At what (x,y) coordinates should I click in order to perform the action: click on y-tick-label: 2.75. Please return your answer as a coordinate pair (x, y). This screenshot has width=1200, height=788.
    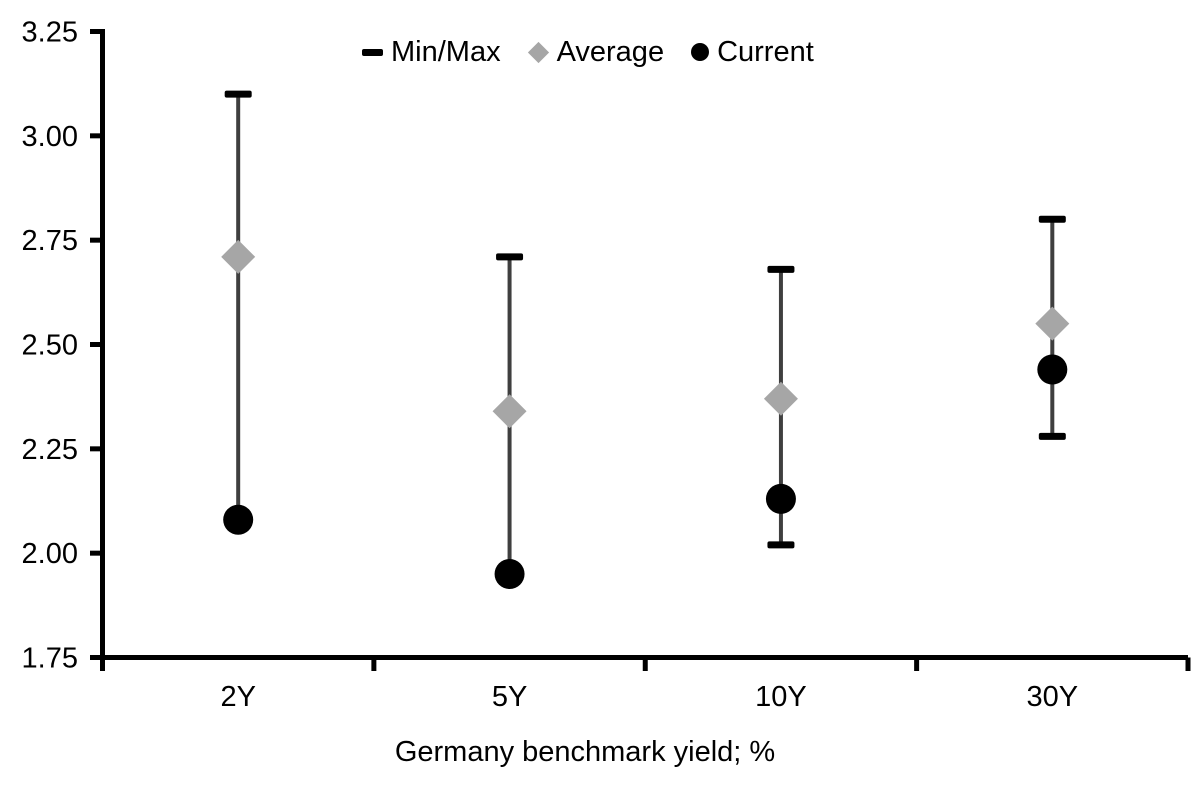
    Looking at the image, I should click on (50, 241).